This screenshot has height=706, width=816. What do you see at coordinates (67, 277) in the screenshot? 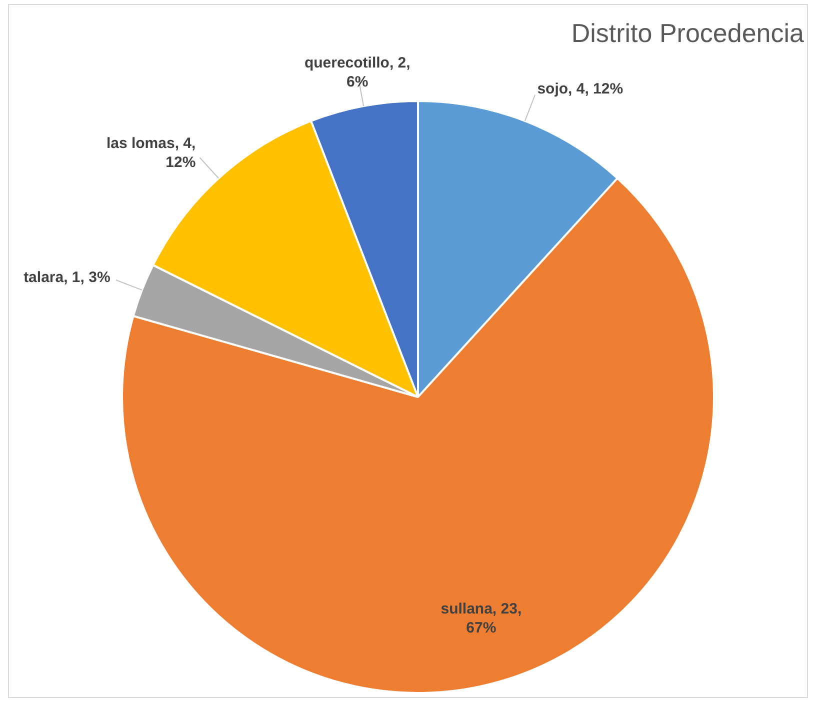
I see `slice-label: talara, 1, 3%` at bounding box center [67, 277].